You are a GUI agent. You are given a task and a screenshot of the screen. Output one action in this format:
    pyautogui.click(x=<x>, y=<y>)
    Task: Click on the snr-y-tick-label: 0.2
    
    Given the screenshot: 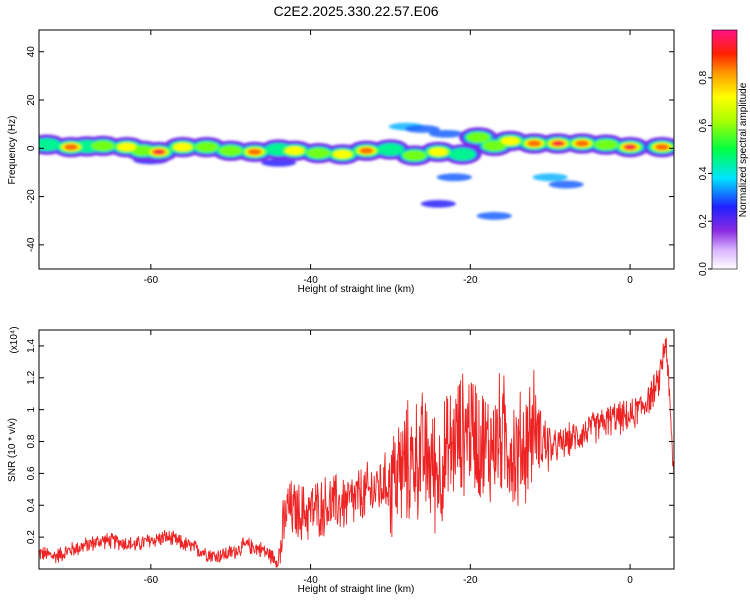 What is the action you would take?
    pyautogui.click(x=31, y=537)
    